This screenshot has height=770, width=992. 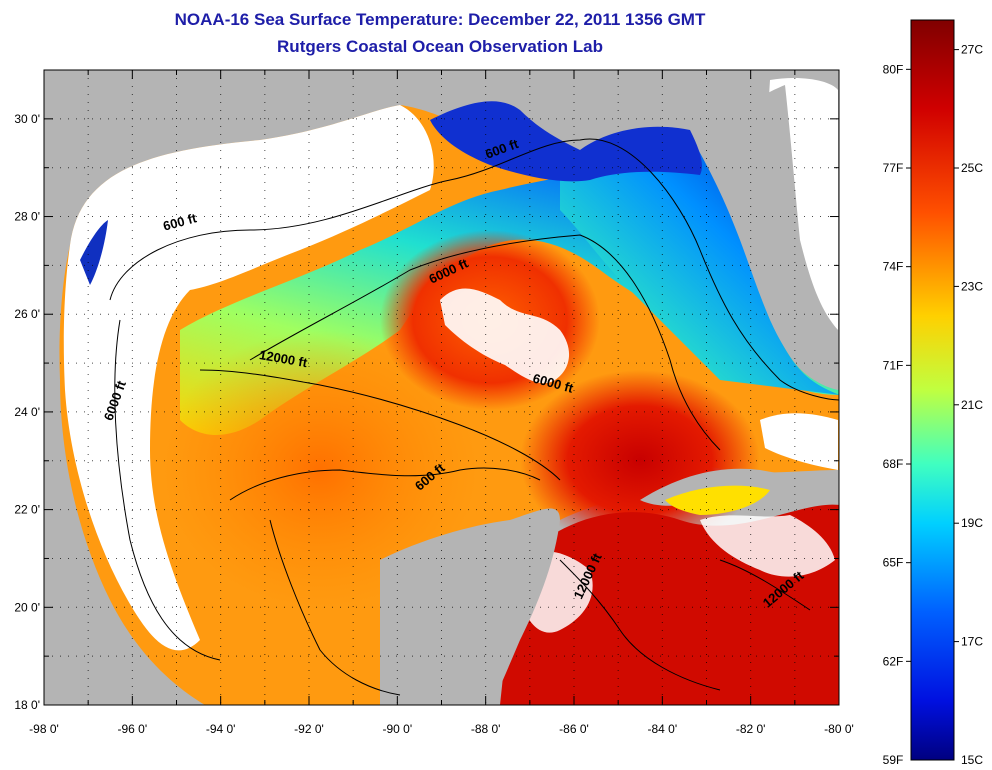 What do you see at coordinates (440, 46) in the screenshot?
I see `map-subtitle: Rutgers Coastal Ocean Observation Lab` at bounding box center [440, 46].